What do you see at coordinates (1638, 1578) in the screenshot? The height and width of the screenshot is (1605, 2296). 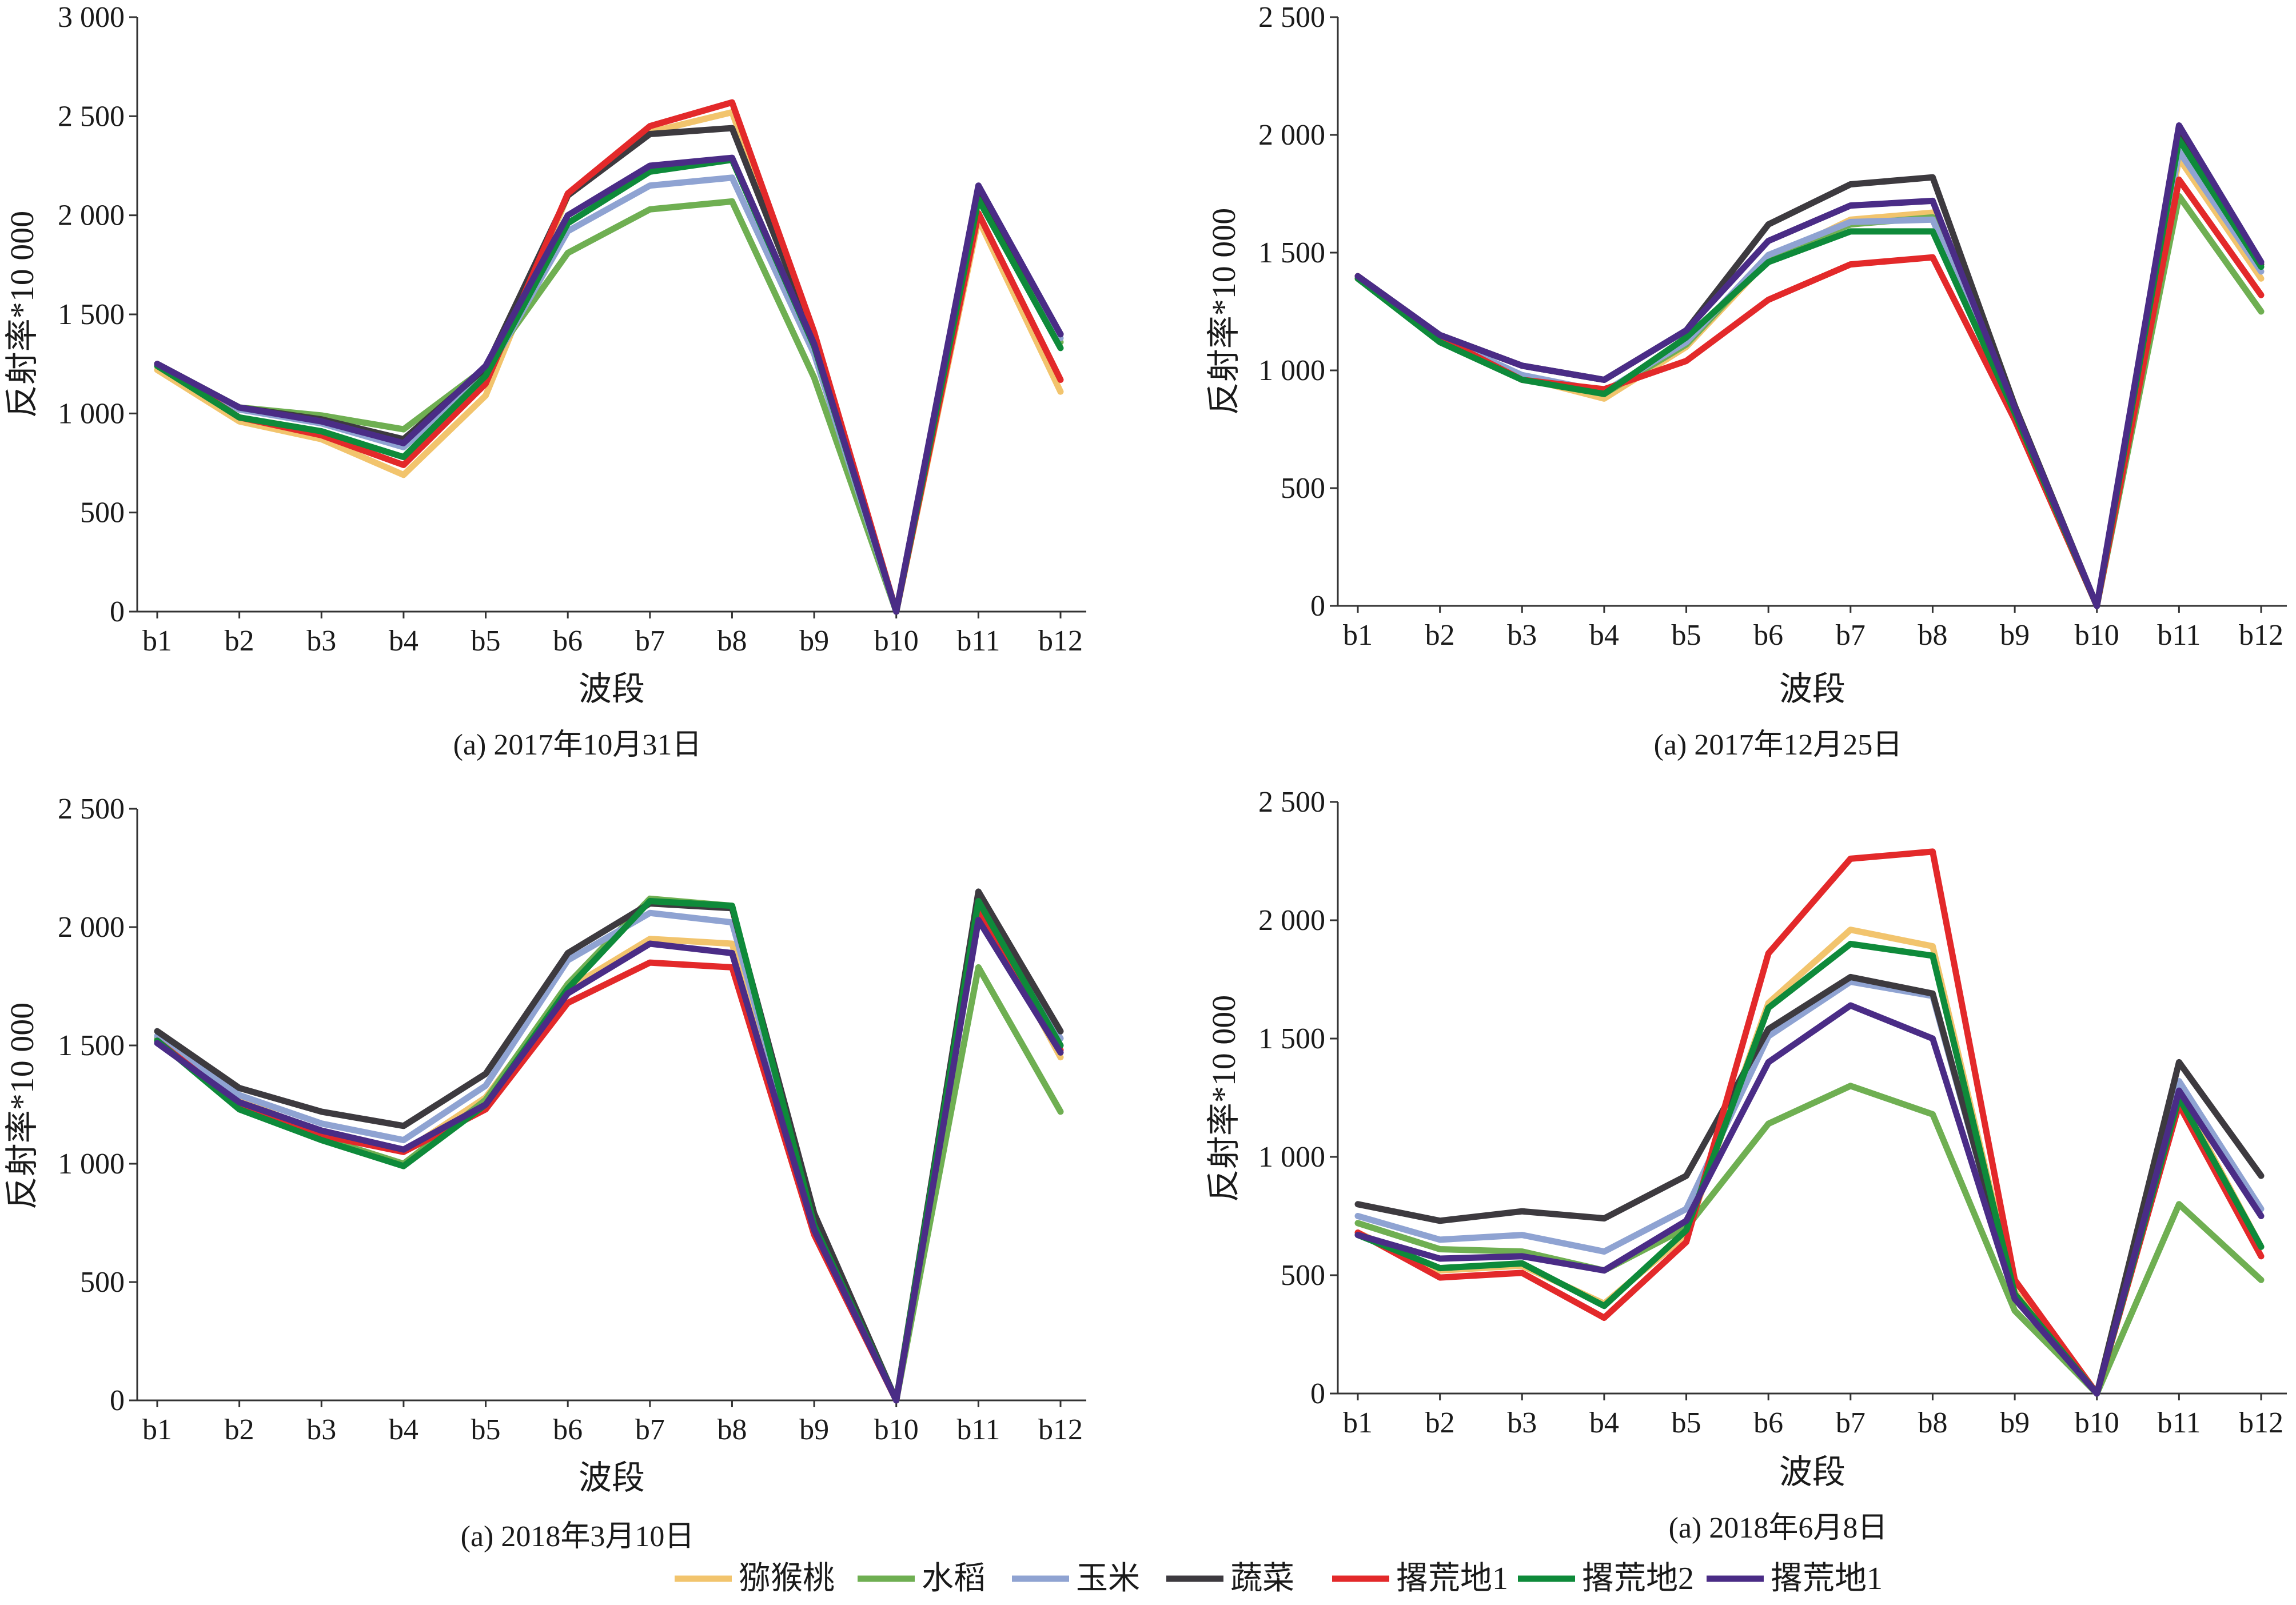 I see `legend-label: 撂荒地2` at bounding box center [1638, 1578].